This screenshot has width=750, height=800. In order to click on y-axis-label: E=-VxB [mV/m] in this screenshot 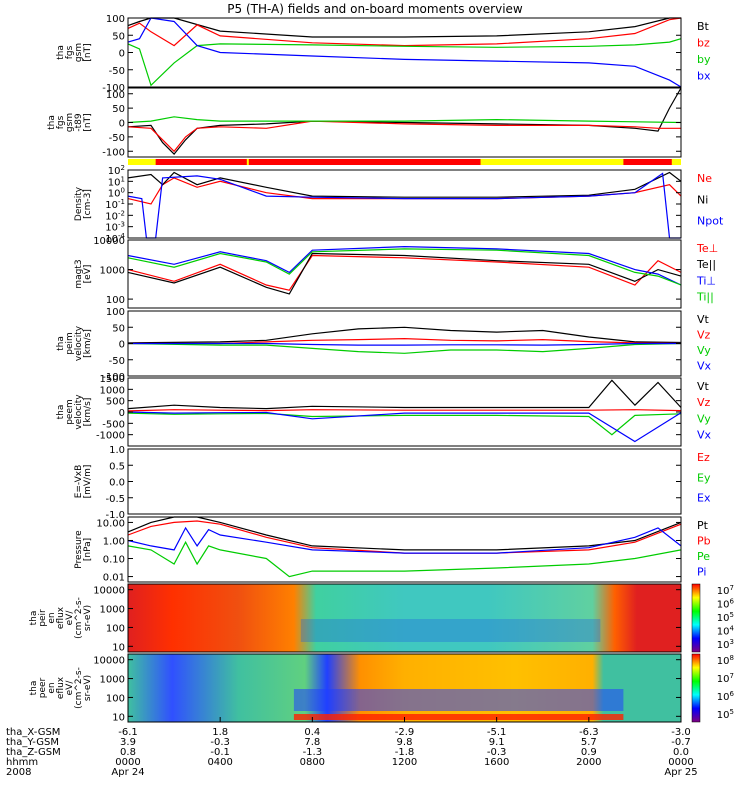, I will do `click(83, 482)`.